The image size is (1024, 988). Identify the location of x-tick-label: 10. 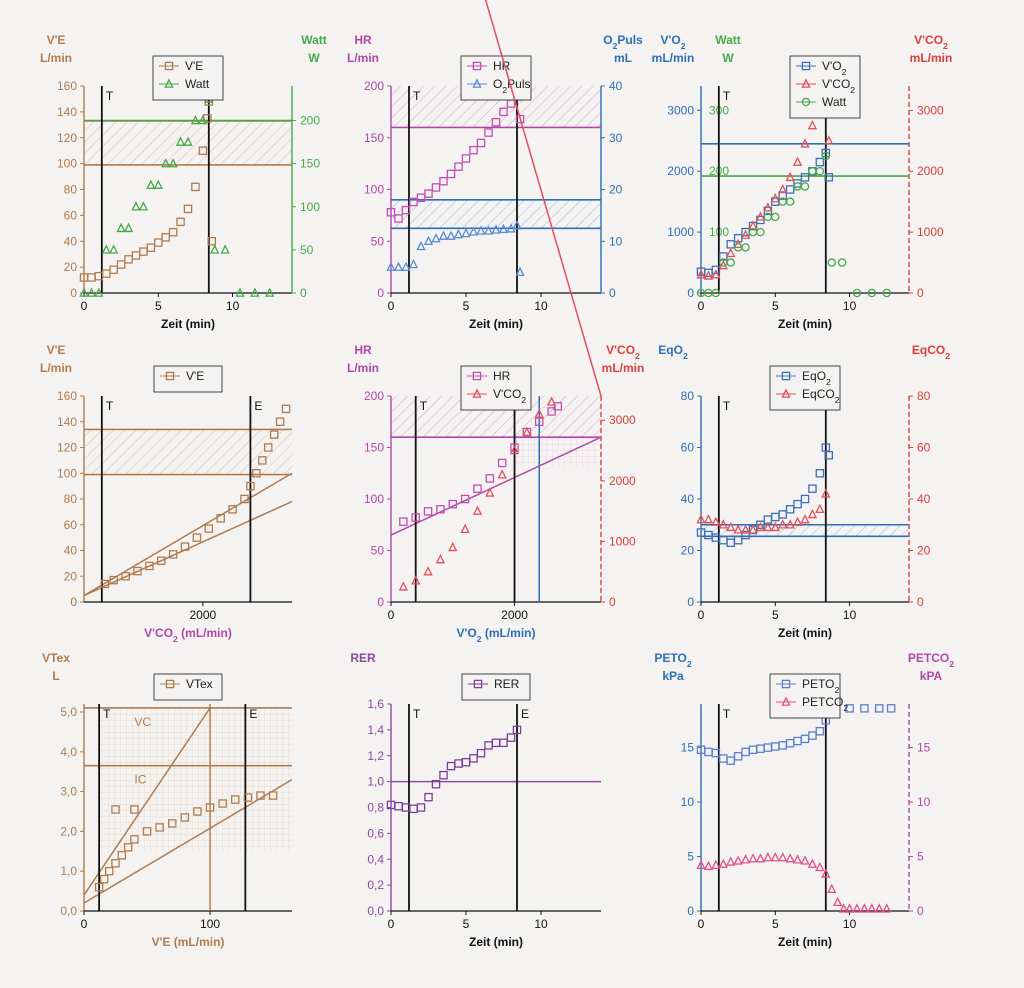
(850, 924).